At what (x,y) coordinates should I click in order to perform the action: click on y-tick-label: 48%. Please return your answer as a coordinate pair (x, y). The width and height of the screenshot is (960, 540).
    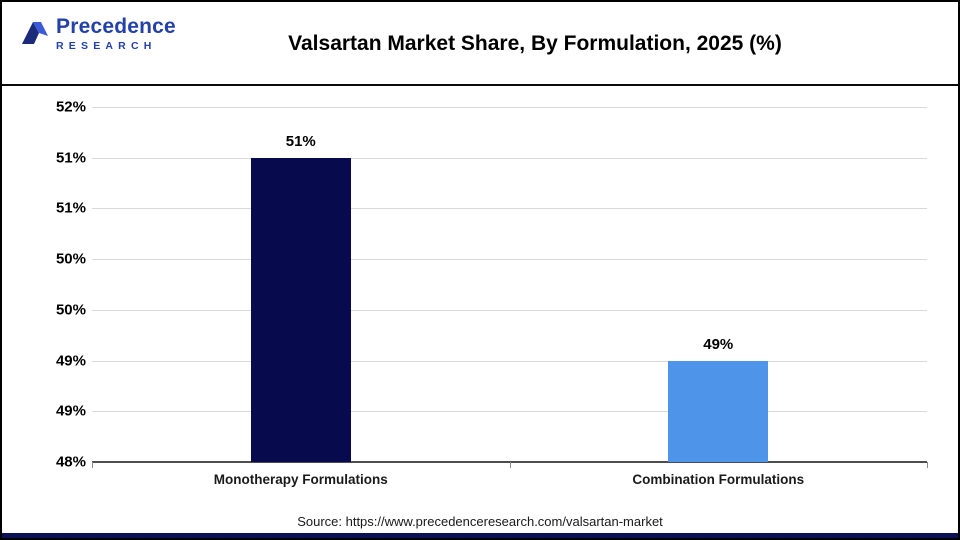
    Looking at the image, I should click on (70, 462).